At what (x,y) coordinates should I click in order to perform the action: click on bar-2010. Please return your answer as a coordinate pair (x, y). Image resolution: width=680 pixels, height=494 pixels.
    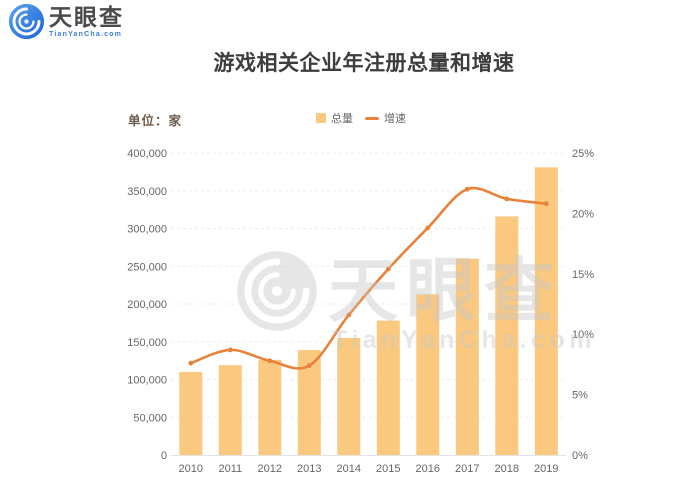
    Looking at the image, I should click on (191, 413).